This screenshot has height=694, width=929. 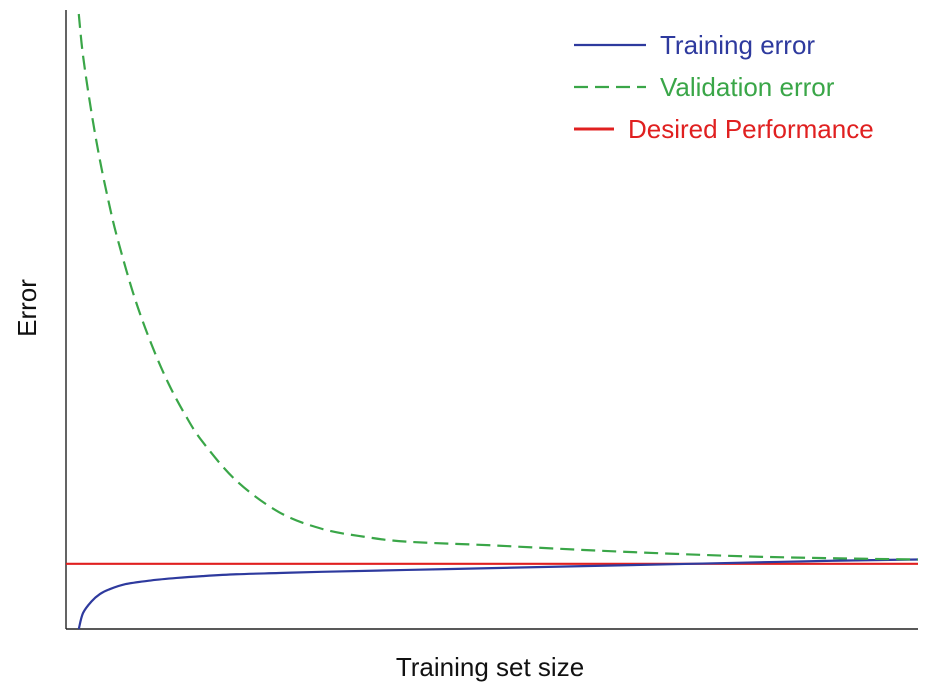 What do you see at coordinates (27, 308) in the screenshot?
I see `y-axis-label: Error` at bounding box center [27, 308].